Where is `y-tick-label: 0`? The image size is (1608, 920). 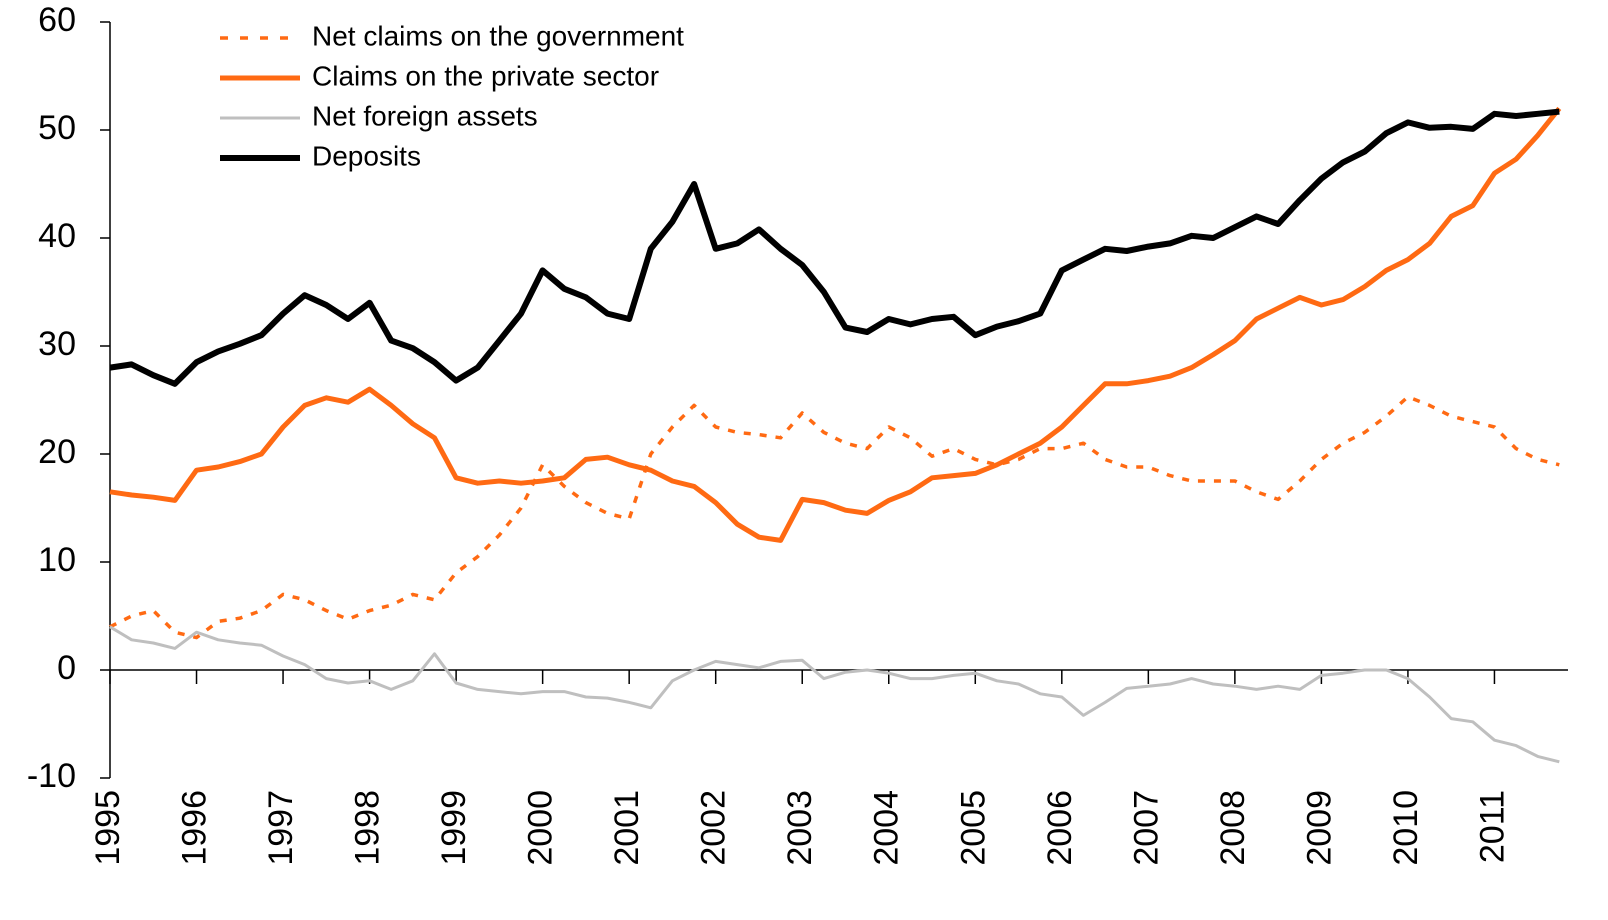 y-tick-label: 0 is located at coordinates (66, 668).